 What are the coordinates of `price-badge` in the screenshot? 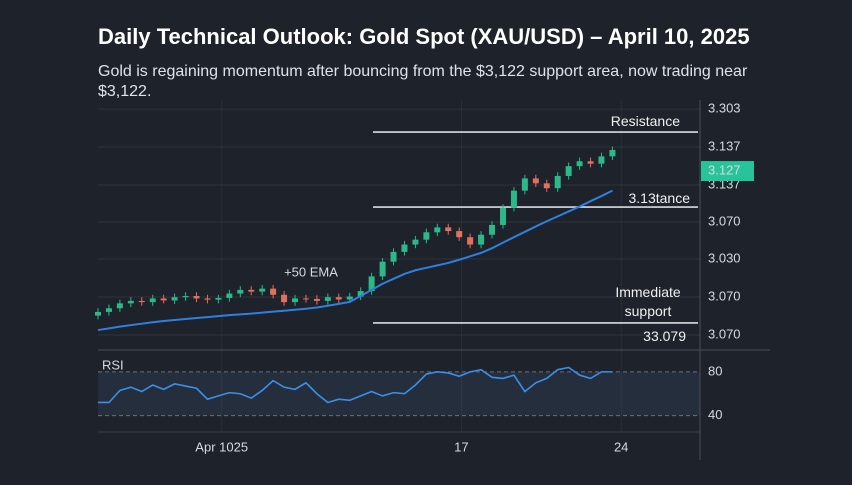 It's located at (727, 171).